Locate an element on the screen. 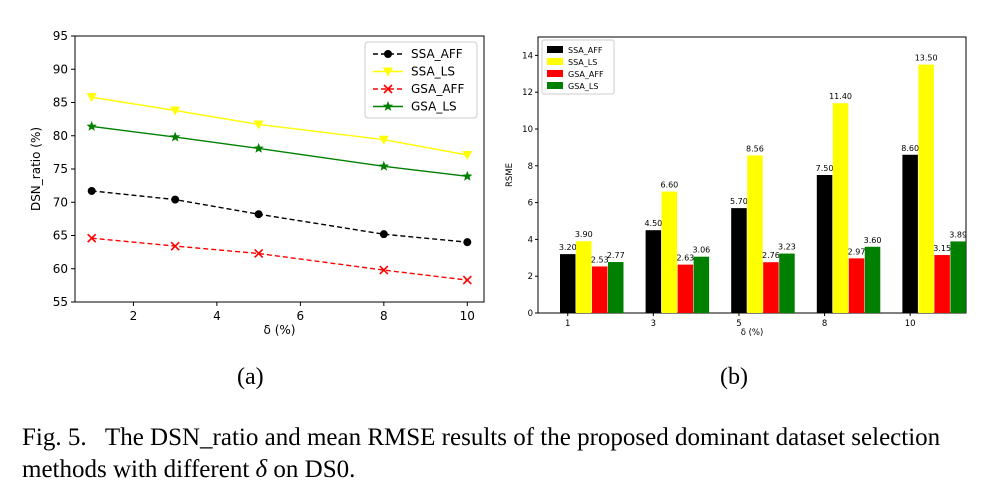 Image resolution: width=998 pixels, height=498 pixels. caption-fig-label: Fig. 5. is located at coordinates (54, 437).